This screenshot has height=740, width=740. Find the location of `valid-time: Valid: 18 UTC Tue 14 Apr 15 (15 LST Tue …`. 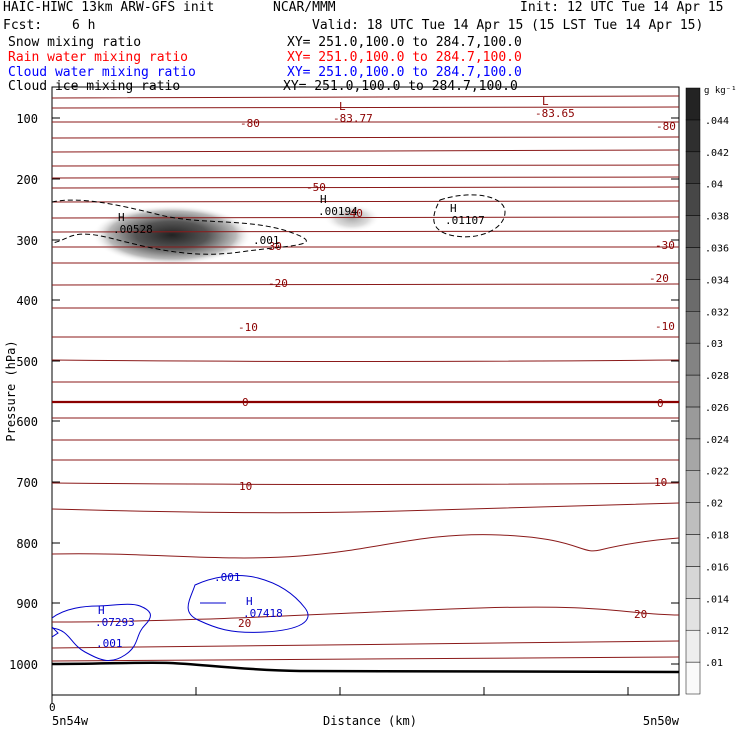

valid-time: Valid: 18 UTC Tue 14 Apr 15 (15 LST Tue … is located at coordinates (508, 25).